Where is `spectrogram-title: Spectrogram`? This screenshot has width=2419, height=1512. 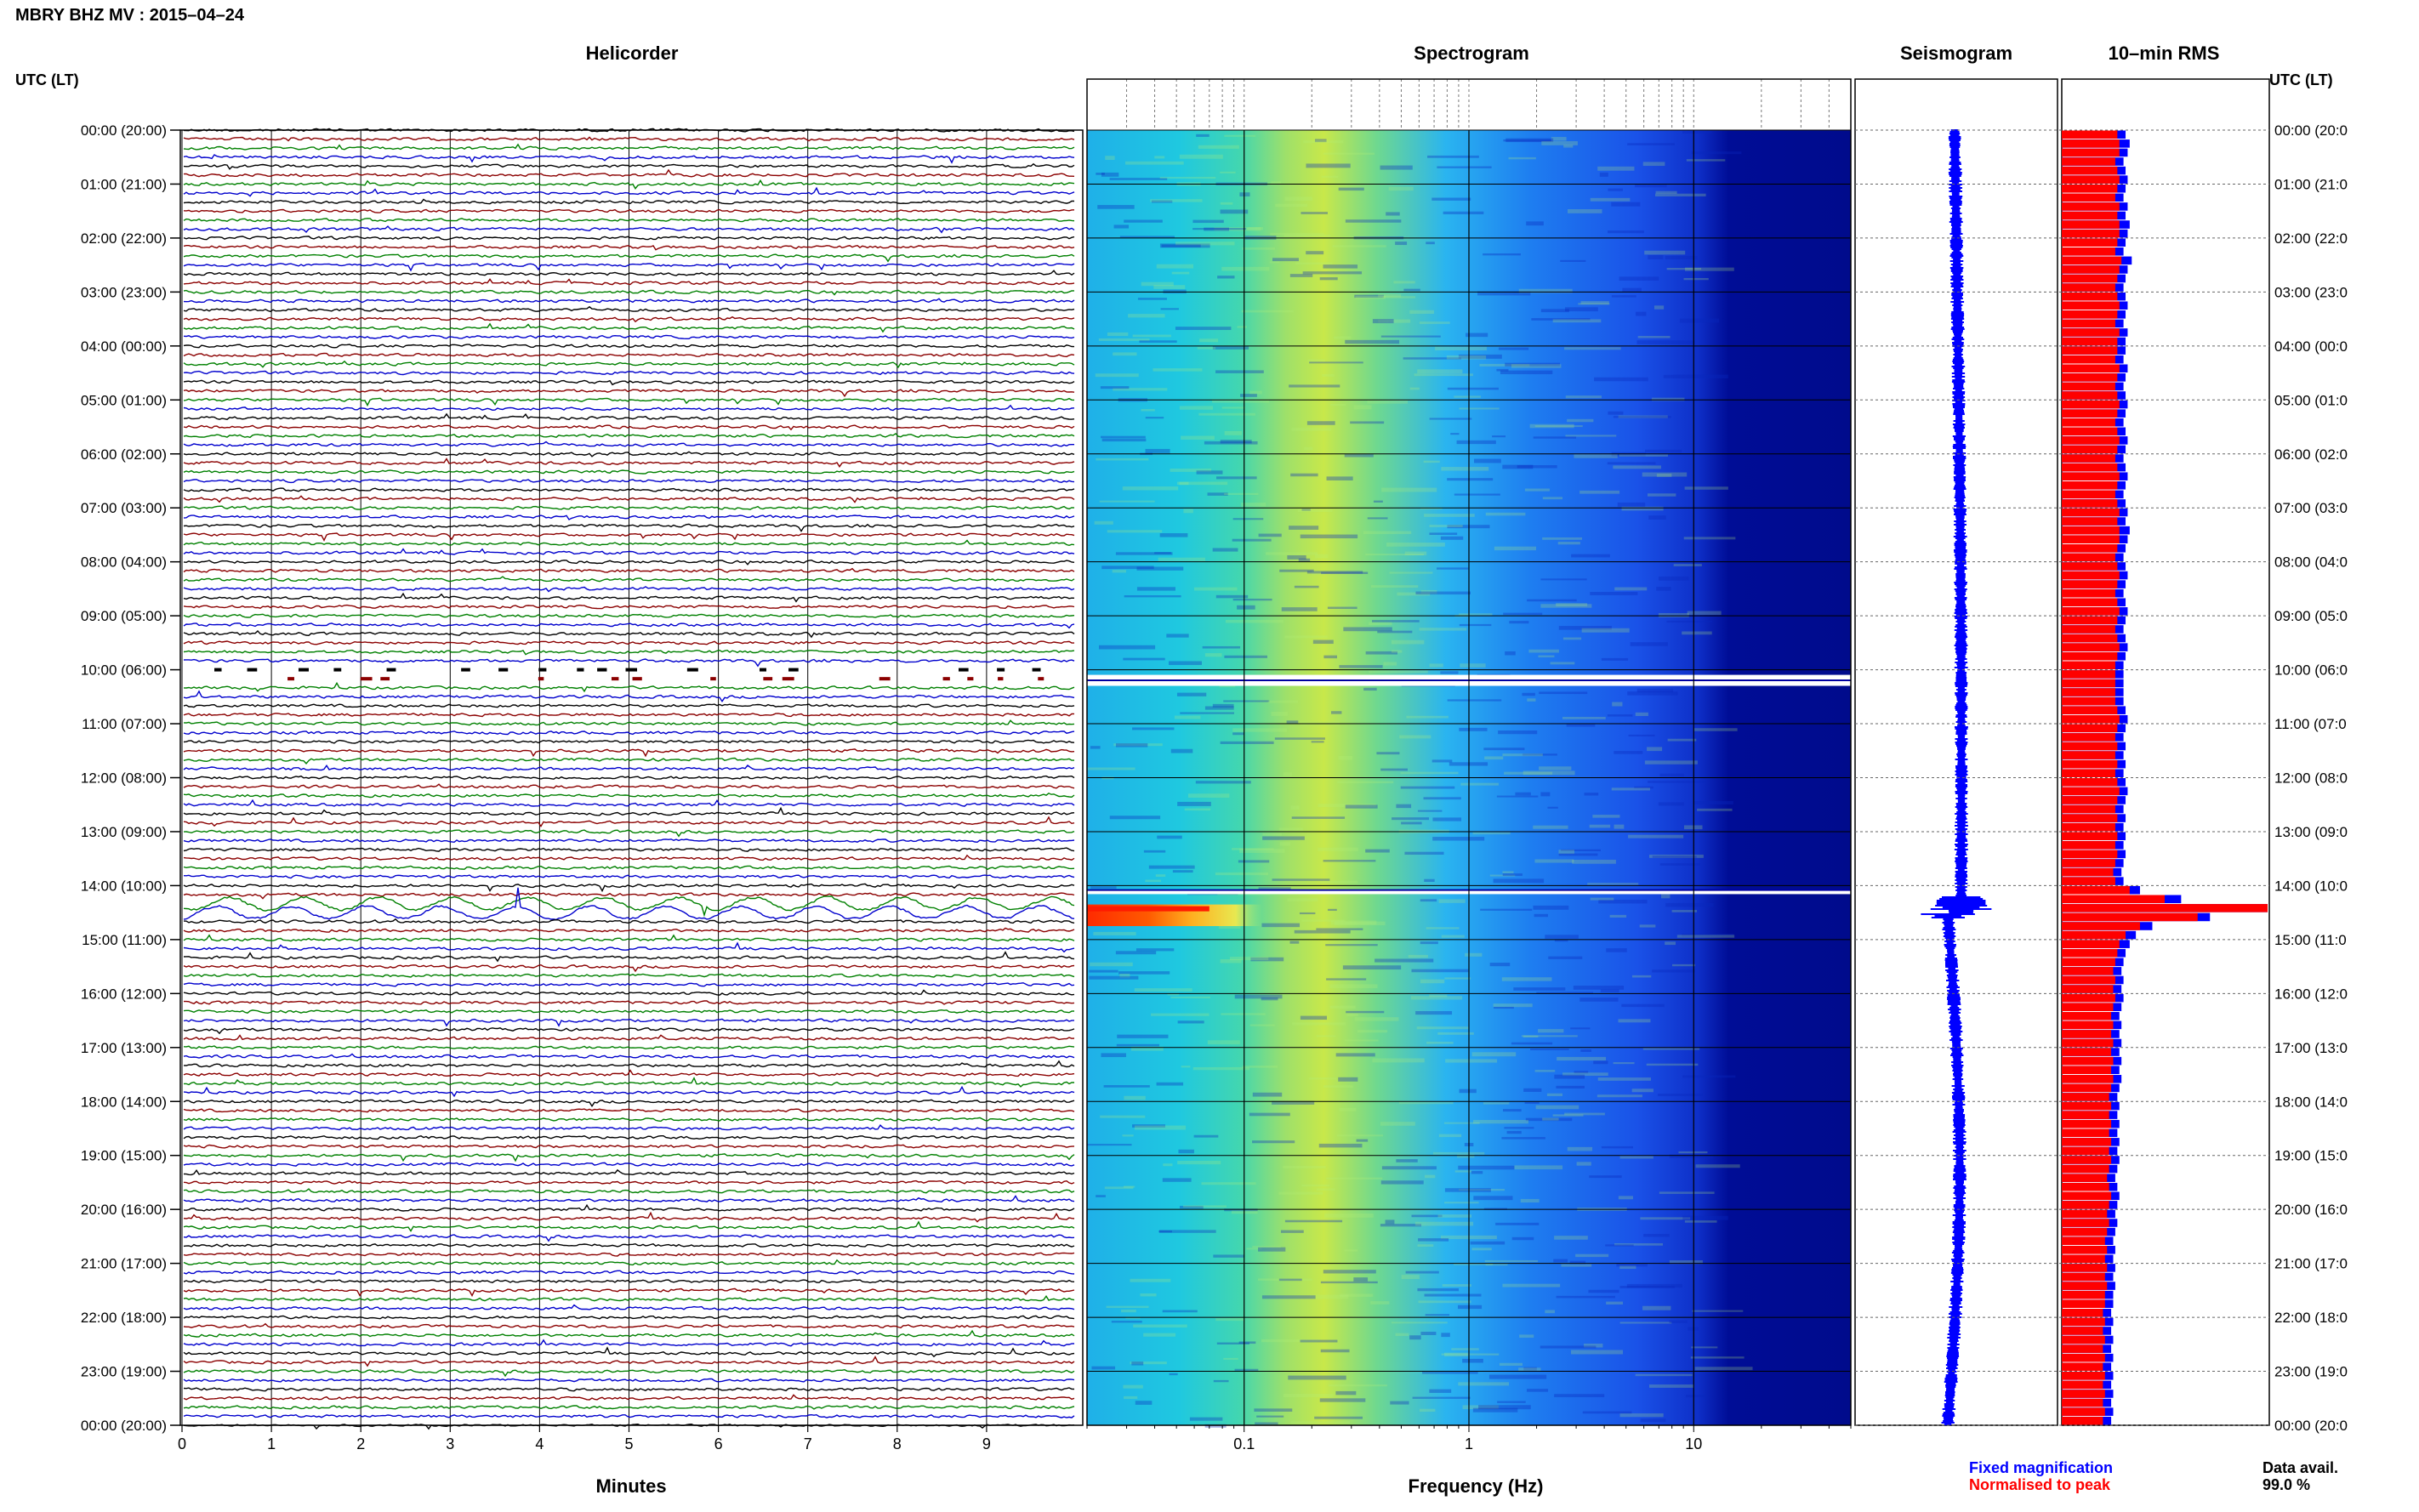 spectrogram-title: Spectrogram is located at coordinates (1471, 53).